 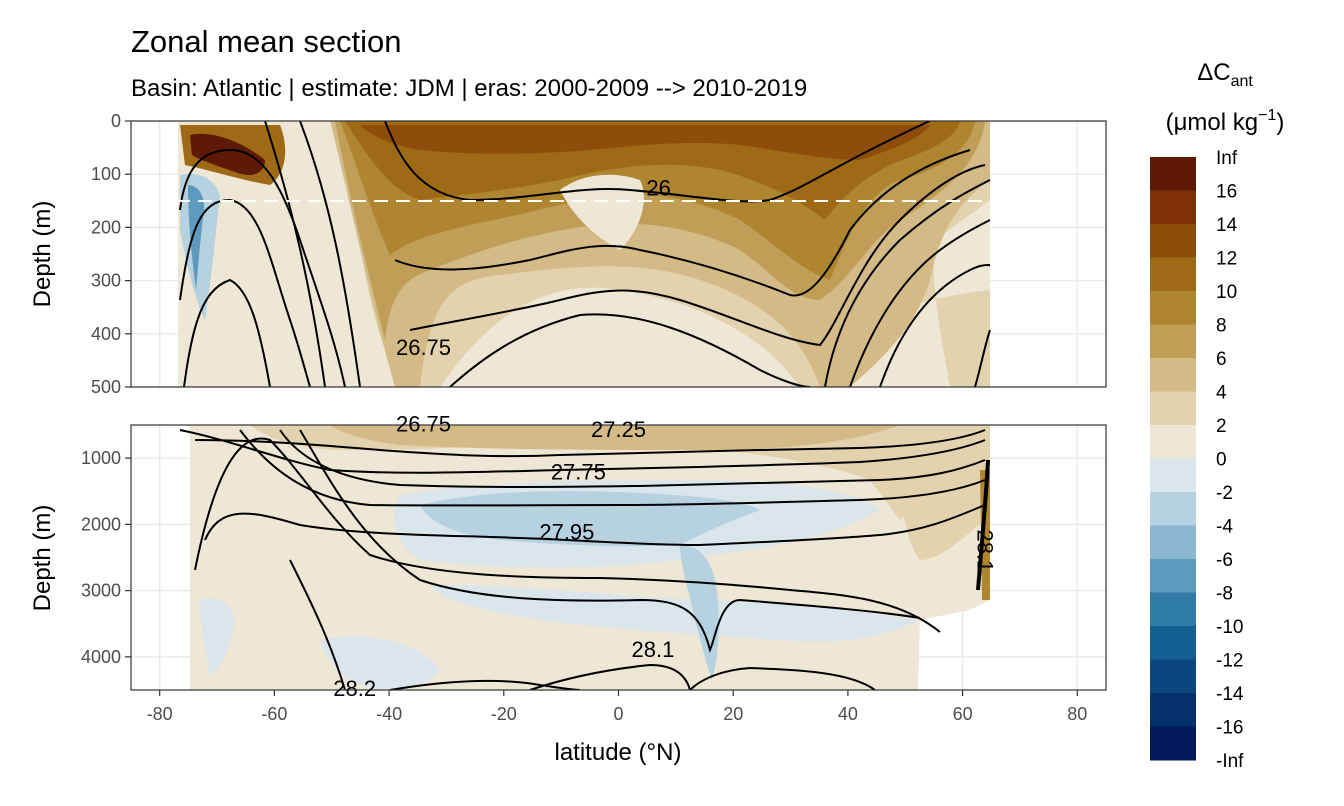 What do you see at coordinates (1224, 594) in the screenshot?
I see `legend-label: -8` at bounding box center [1224, 594].